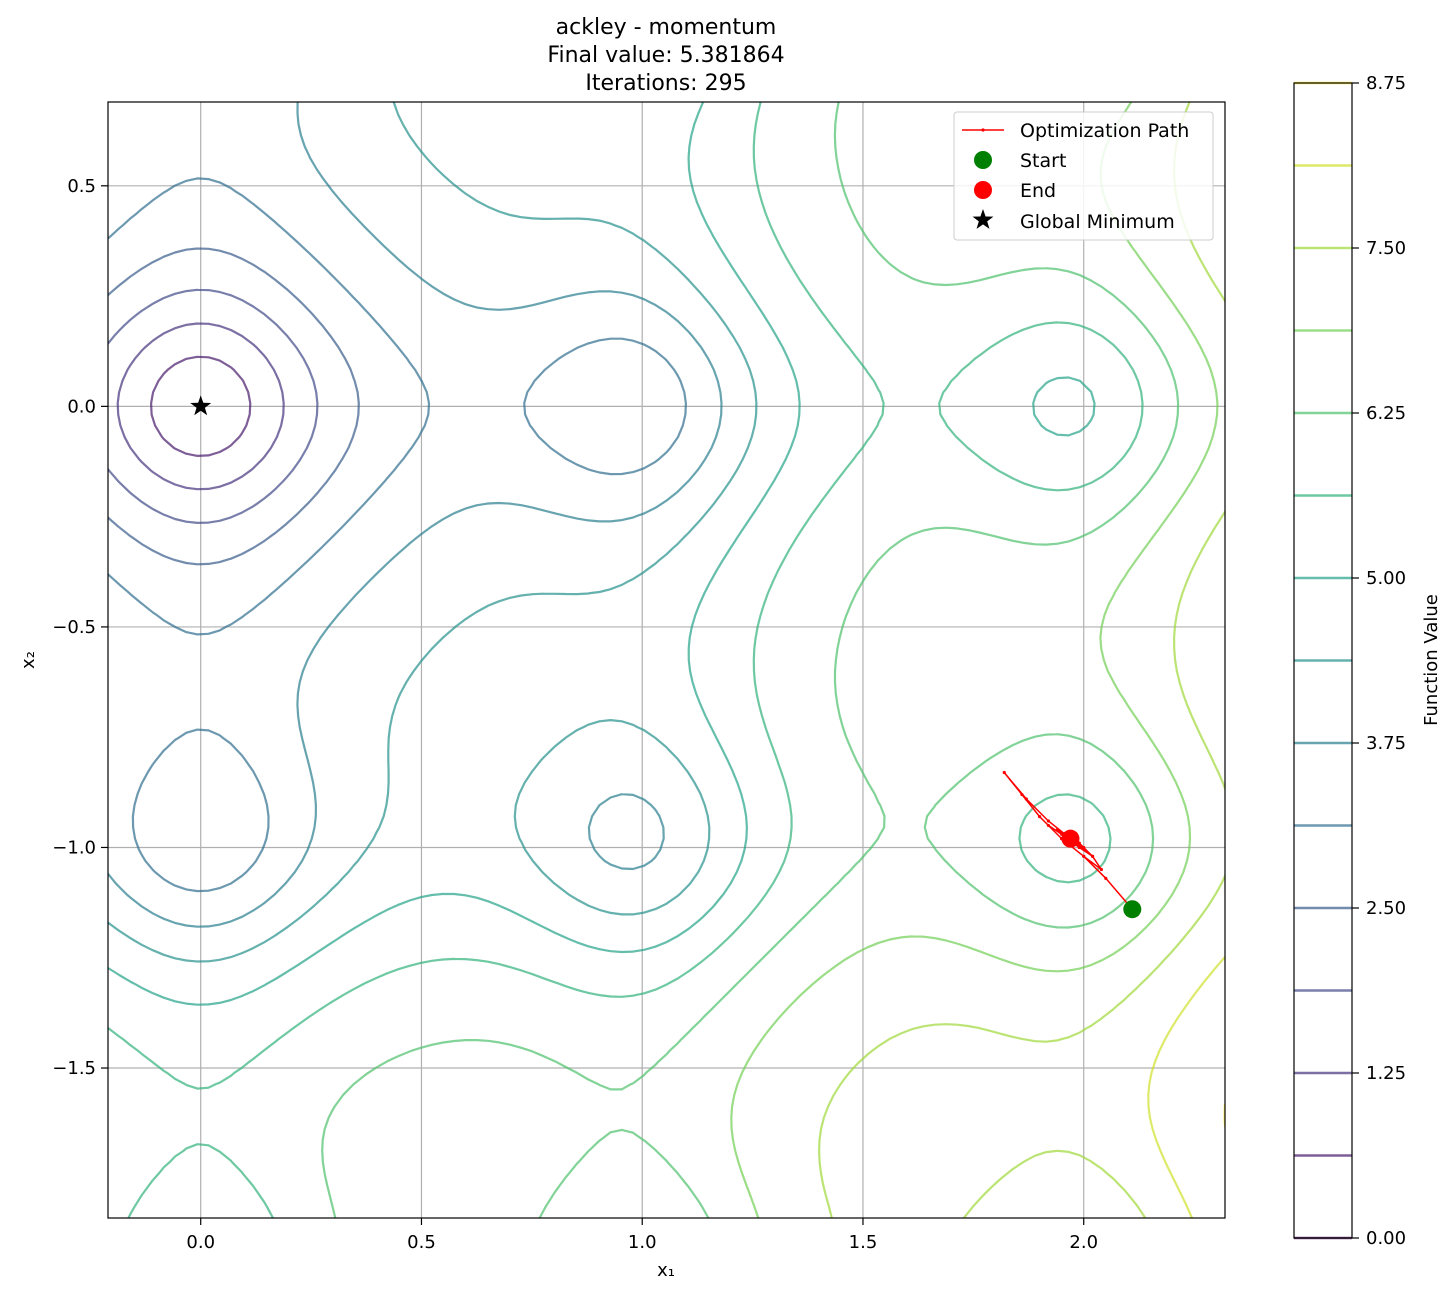 This screenshot has width=1456, height=1296. I want to click on colorbar-ticks: 0.00 1.25 2.50 3.75 5.00 6.25 7.50 8.75, so click(1379, 661).